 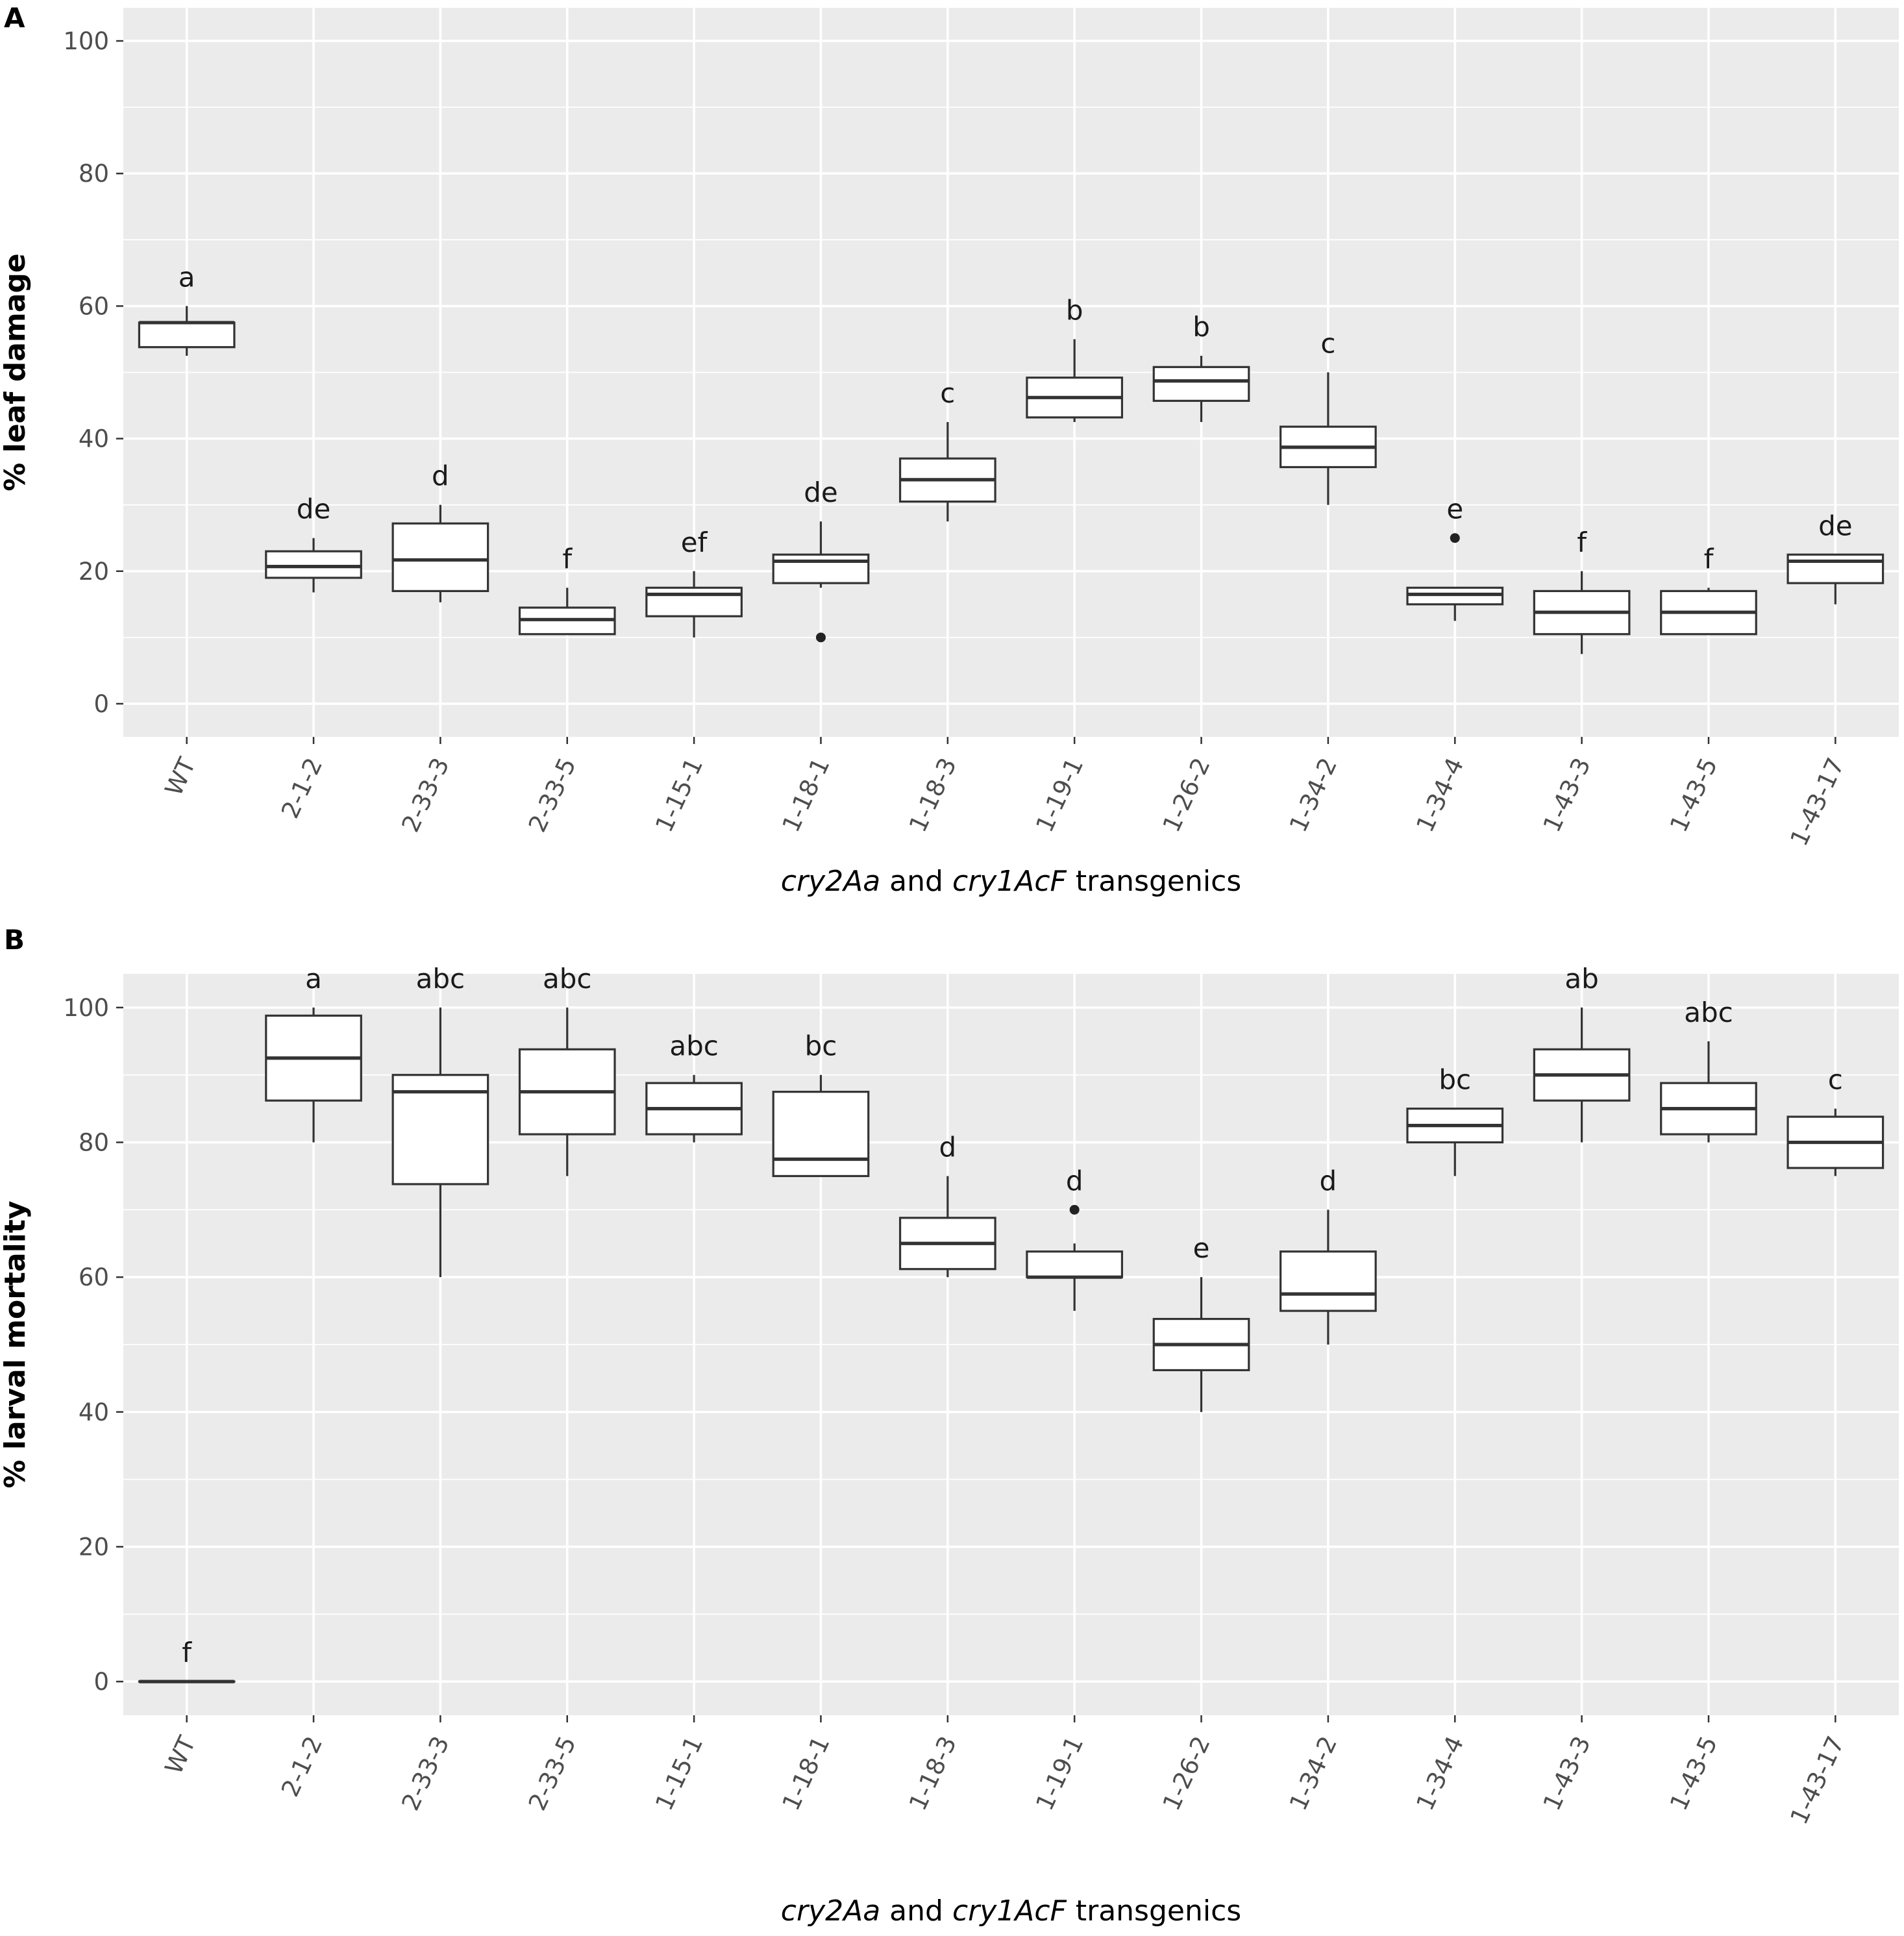 I want to click on boxplot-1-19-1: d, so click(x=1075, y=1238).